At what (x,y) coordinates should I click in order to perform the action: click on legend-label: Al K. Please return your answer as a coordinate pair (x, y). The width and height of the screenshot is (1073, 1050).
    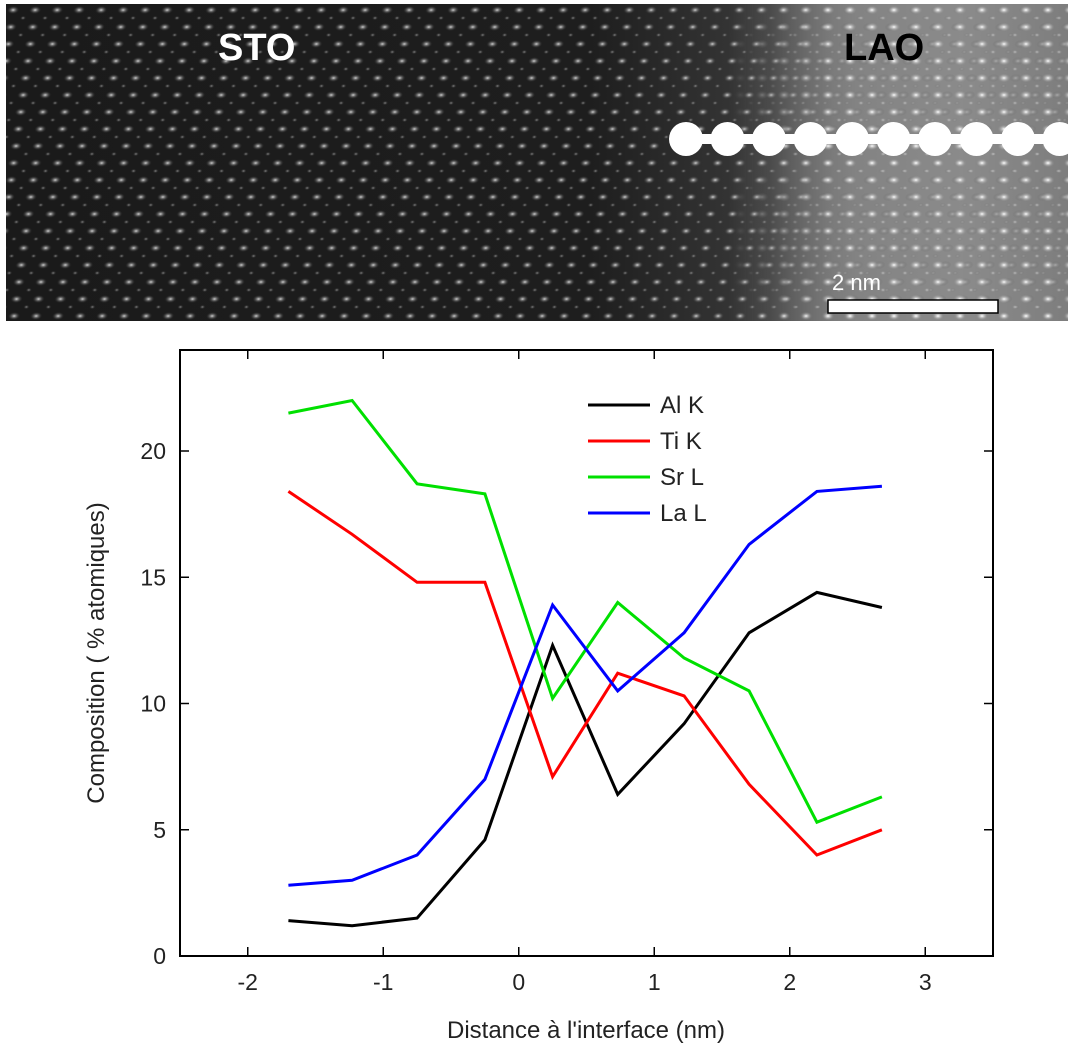
    Looking at the image, I should click on (682, 405).